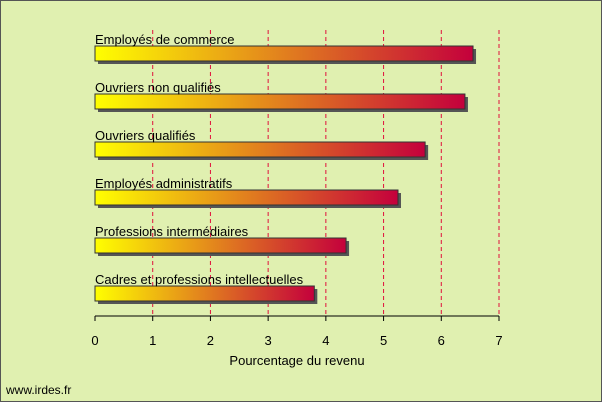  Describe the element at coordinates (199, 279) in the screenshot. I see `category-label: Cadres et professions intellectuelles` at that location.